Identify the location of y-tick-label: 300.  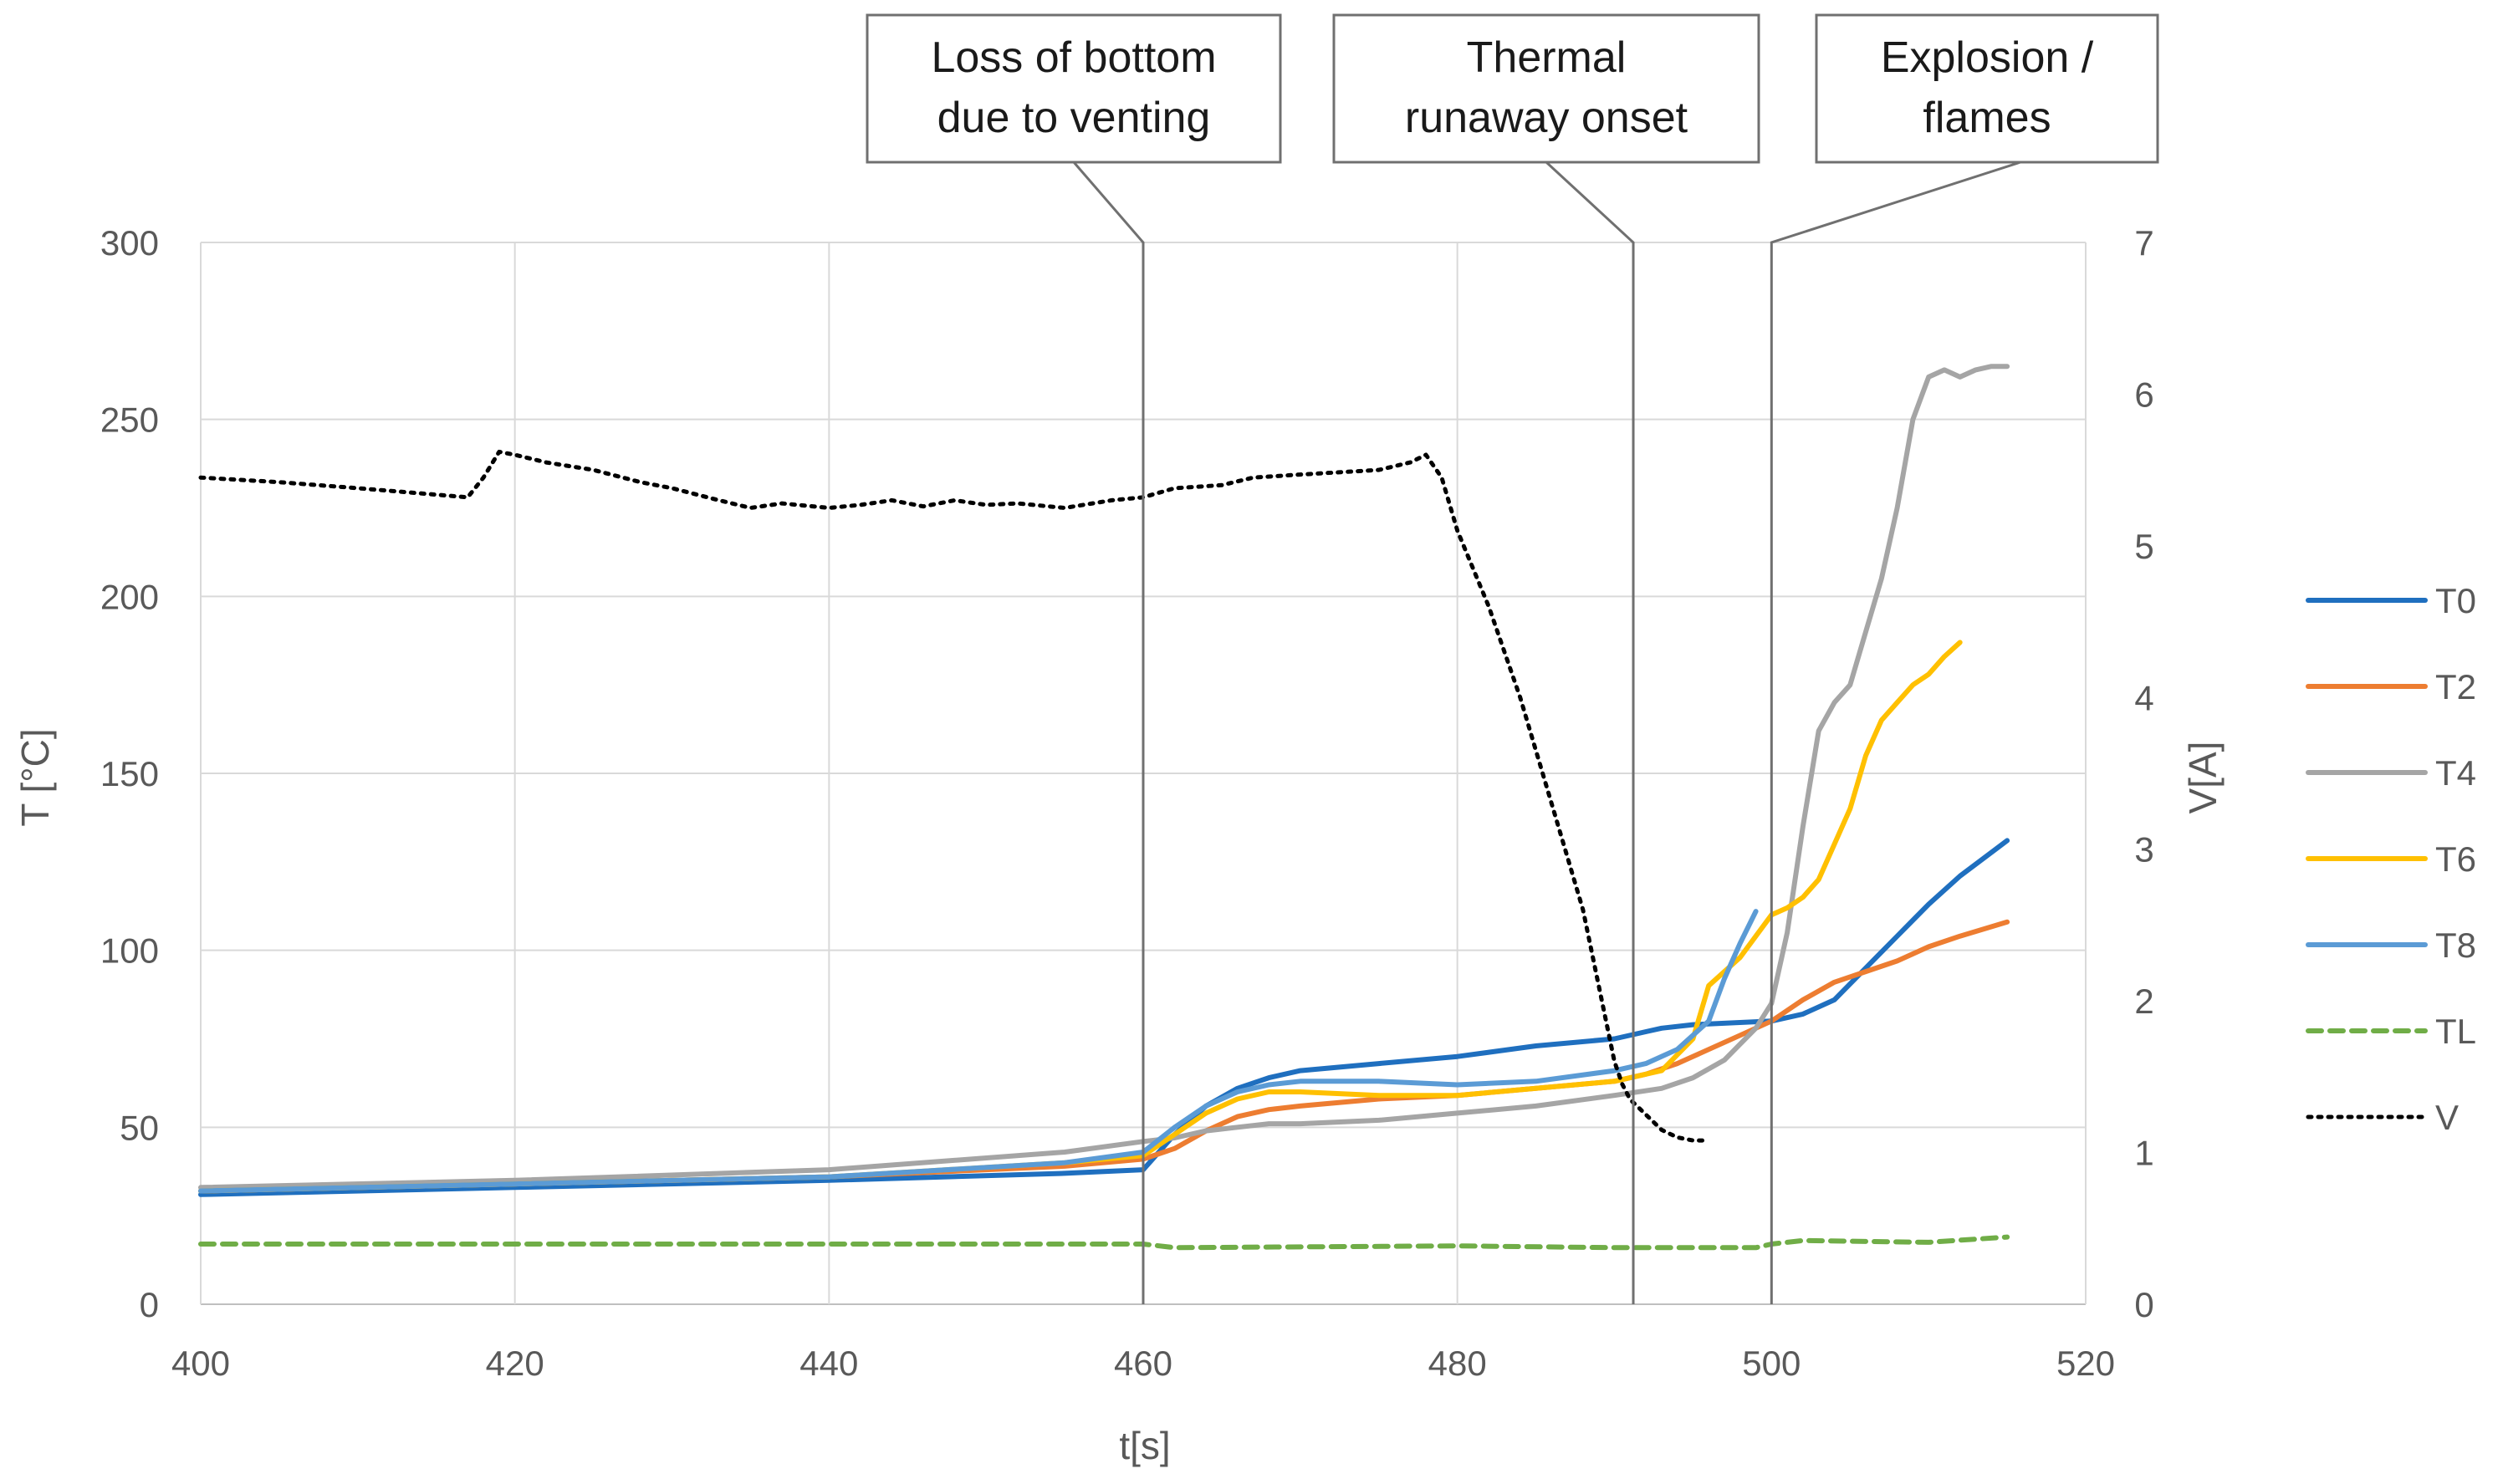
(129, 243).